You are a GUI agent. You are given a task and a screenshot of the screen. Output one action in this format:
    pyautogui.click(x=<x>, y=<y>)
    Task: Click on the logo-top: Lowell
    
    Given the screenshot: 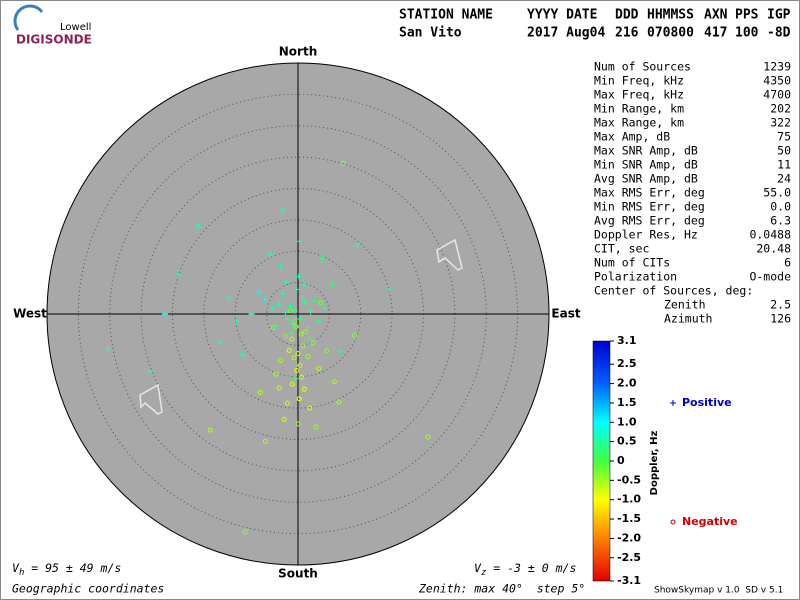 What is the action you would take?
    pyautogui.click(x=75, y=27)
    